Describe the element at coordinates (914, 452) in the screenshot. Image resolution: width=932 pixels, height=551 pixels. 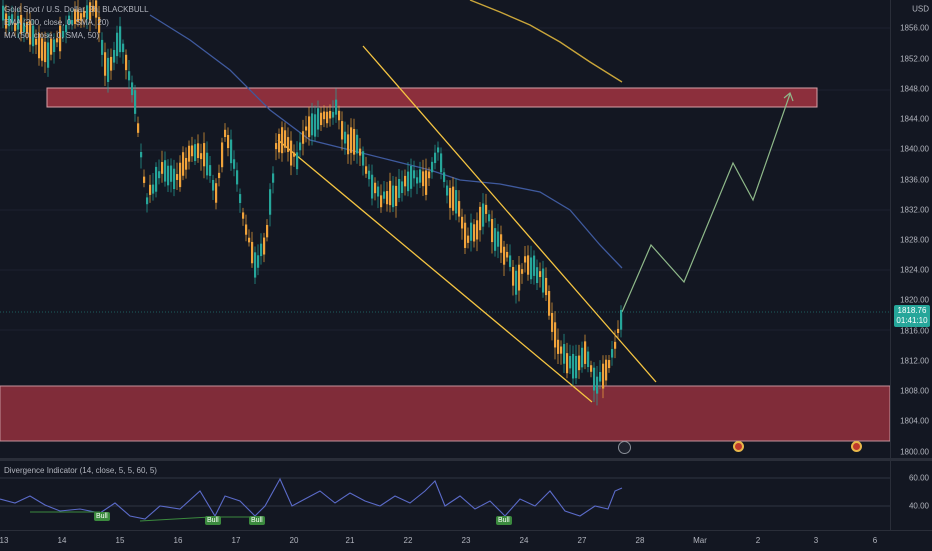
I see `price-tick: 1800.00` at that location.